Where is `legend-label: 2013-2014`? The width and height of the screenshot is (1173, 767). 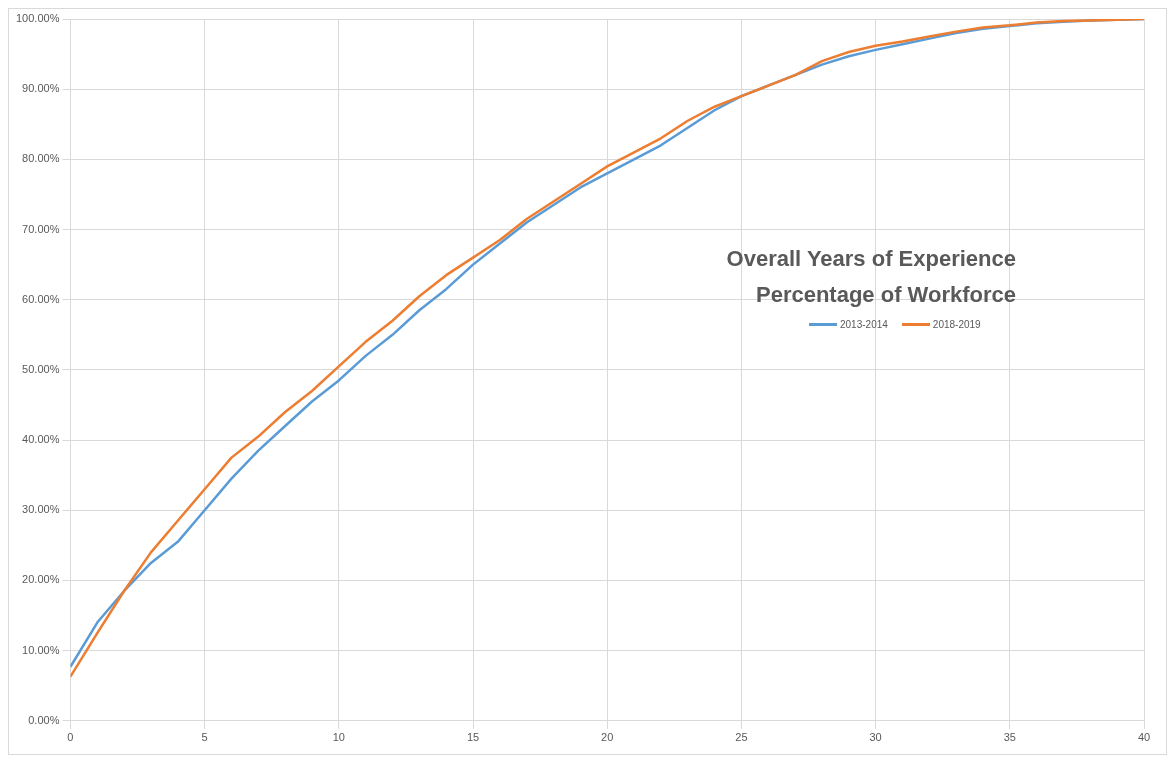
legend-label: 2013-2014 is located at coordinates (864, 324).